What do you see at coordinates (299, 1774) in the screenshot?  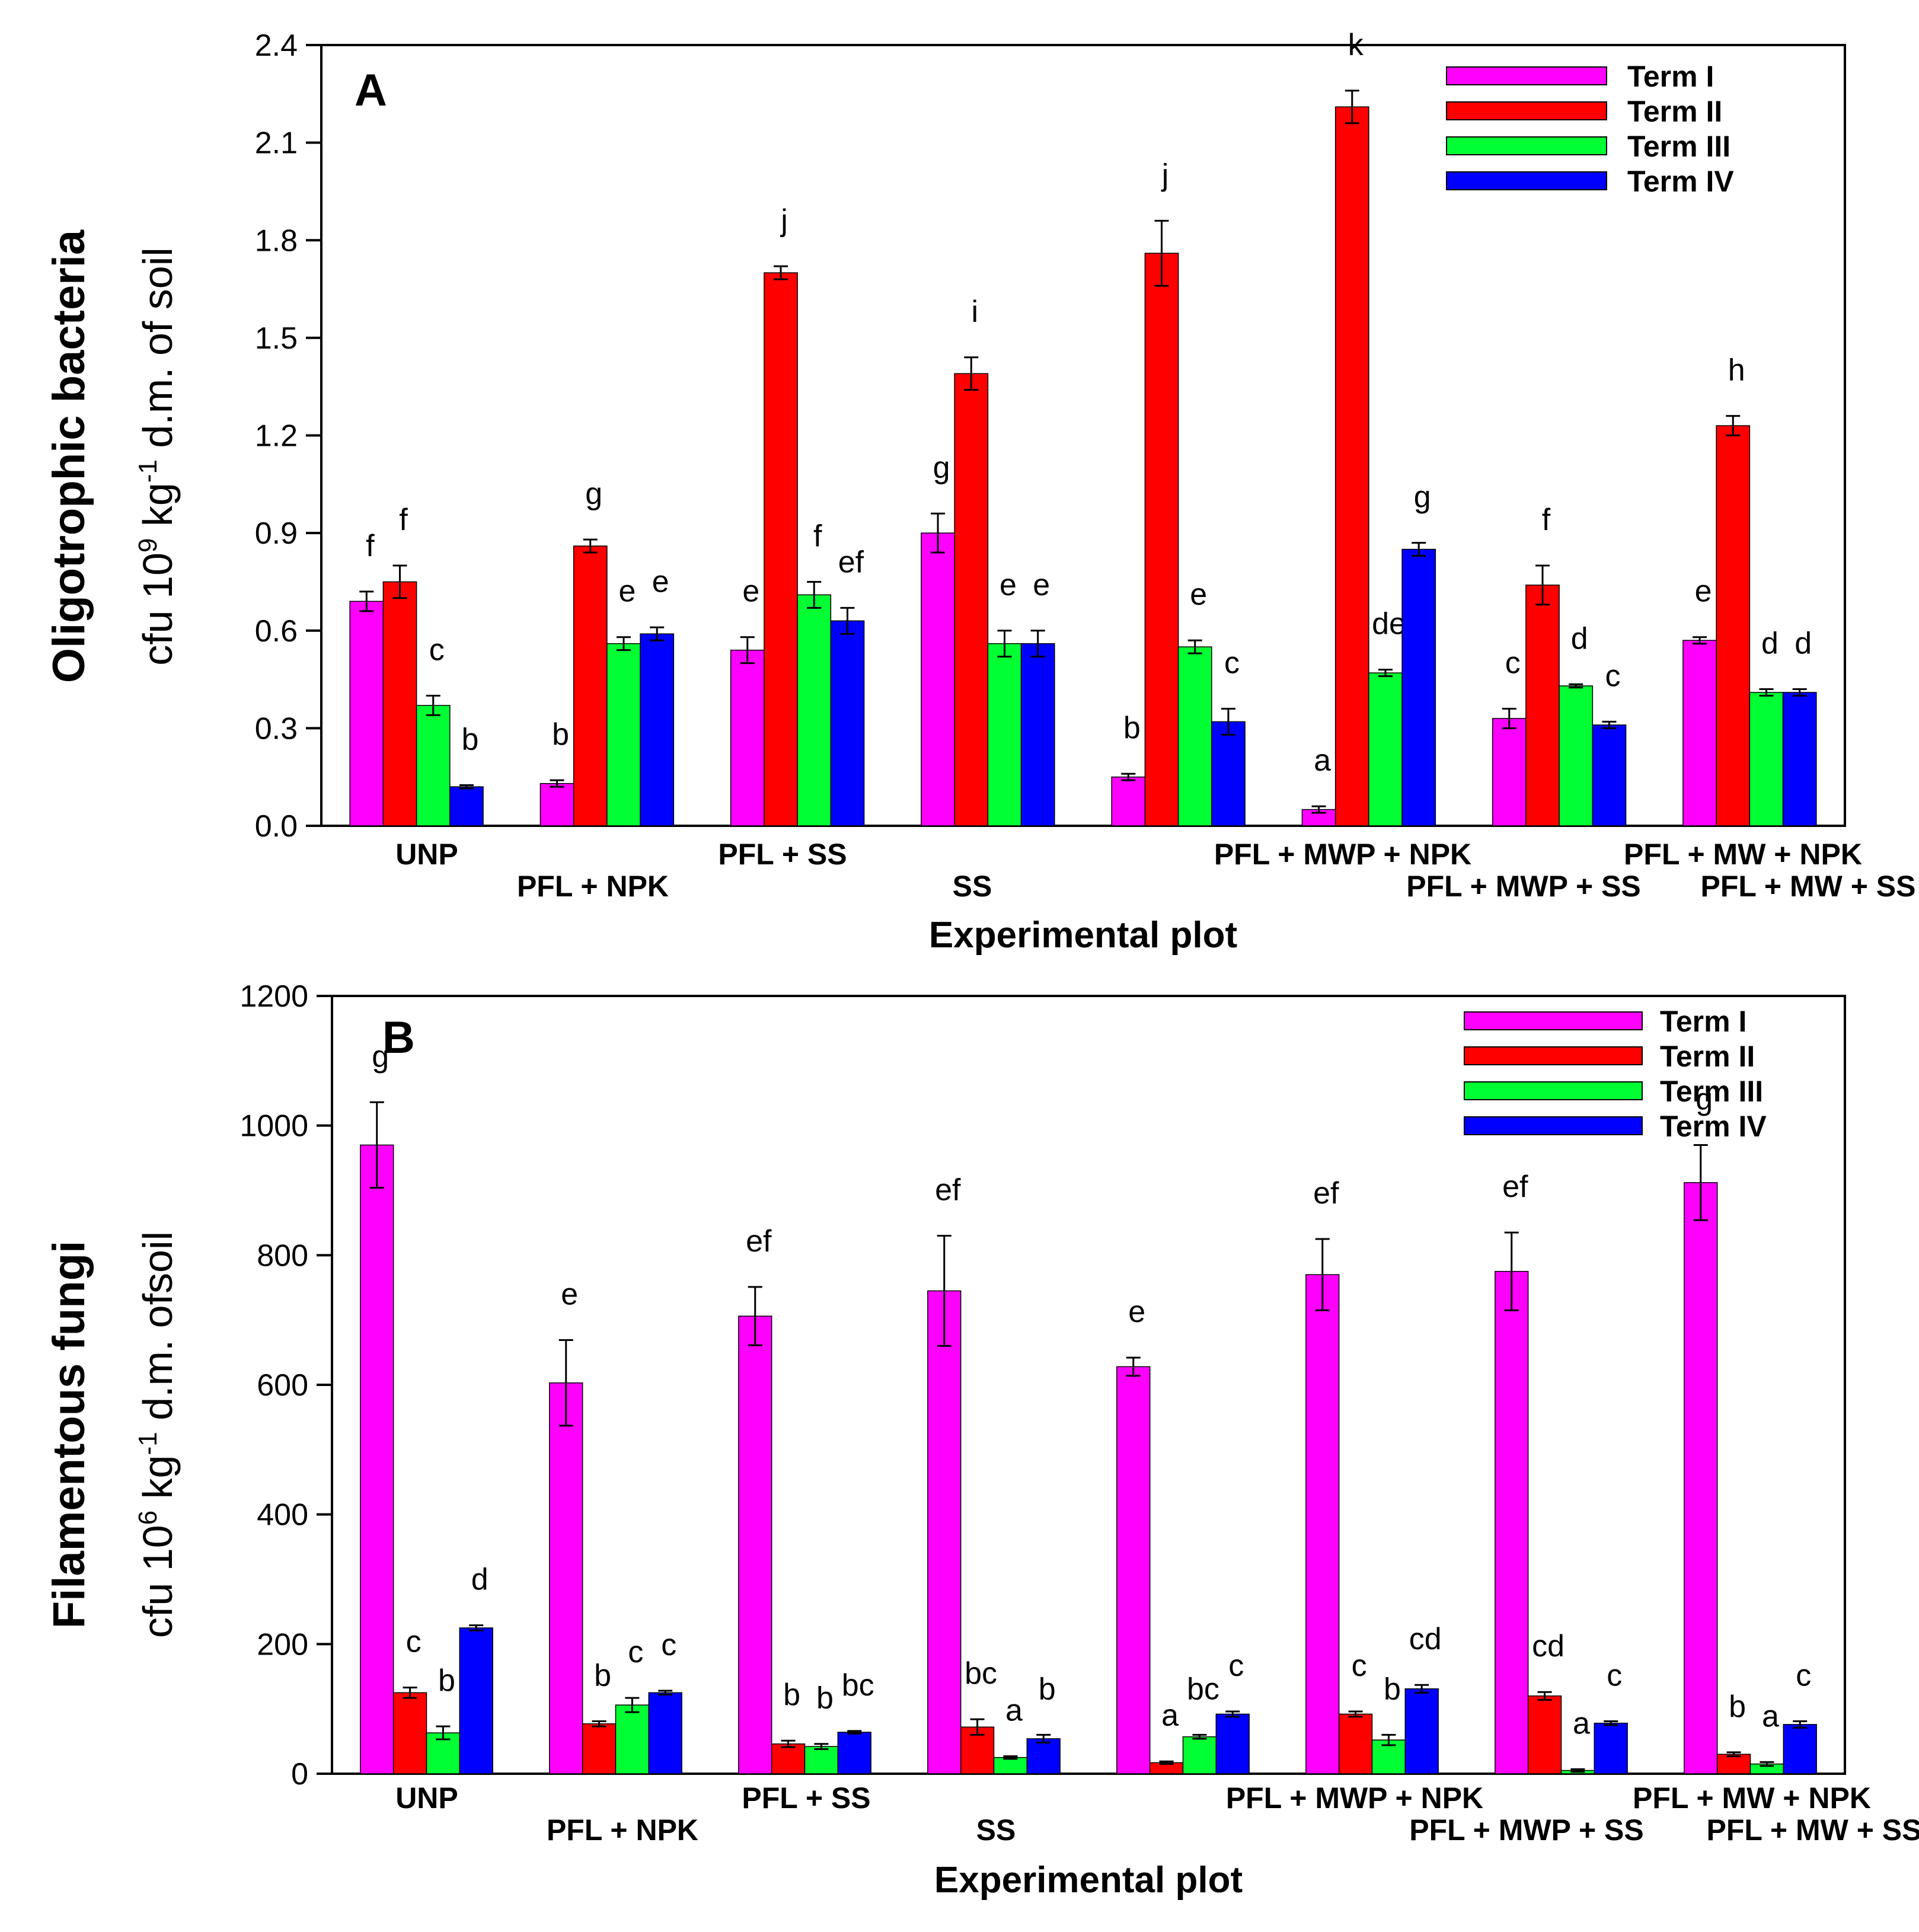 I see `y-tick-label: 0` at bounding box center [299, 1774].